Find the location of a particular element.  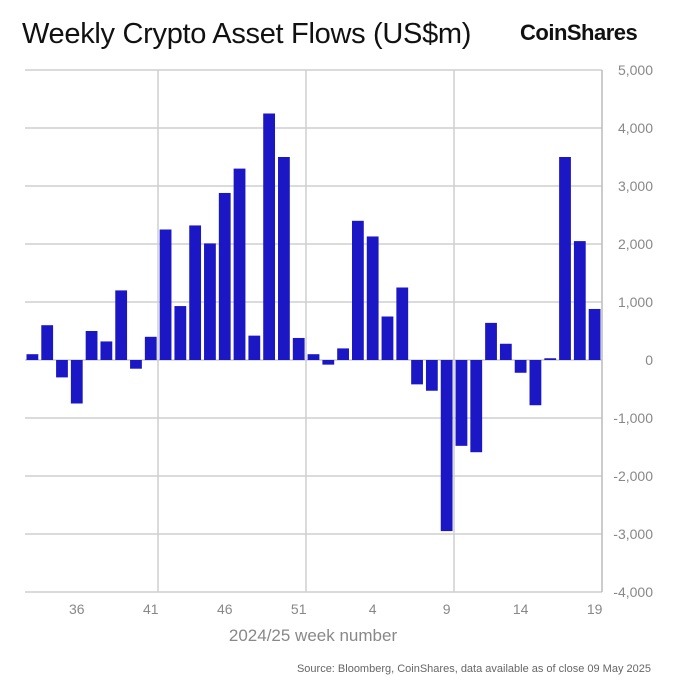

y-tick-label: -1,000 is located at coordinates (633, 418).